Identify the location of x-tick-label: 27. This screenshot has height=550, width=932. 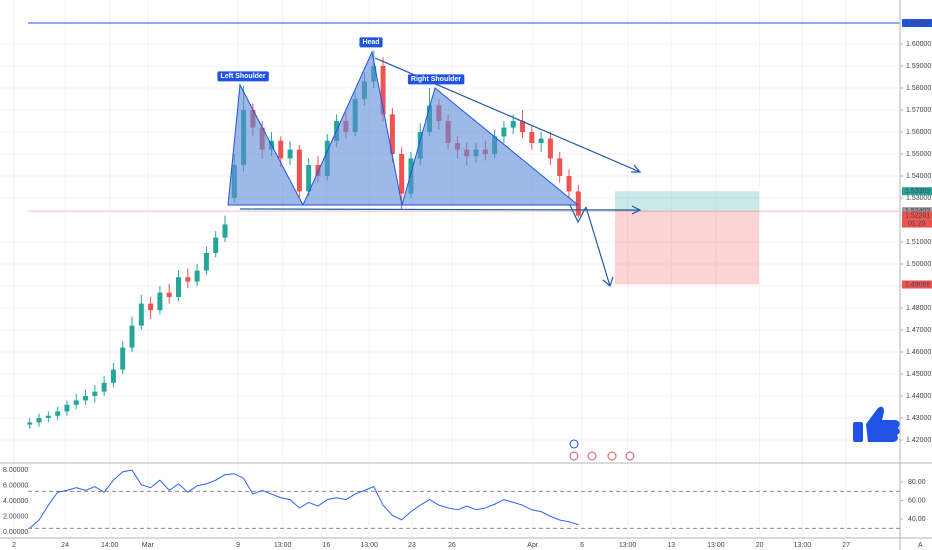
(846, 545).